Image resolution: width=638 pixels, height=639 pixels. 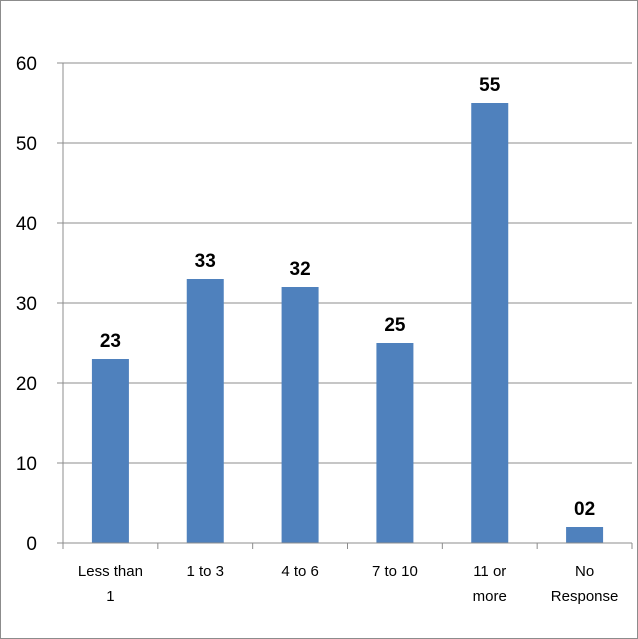 I want to click on y-tick-label: 20, so click(x=26, y=384).